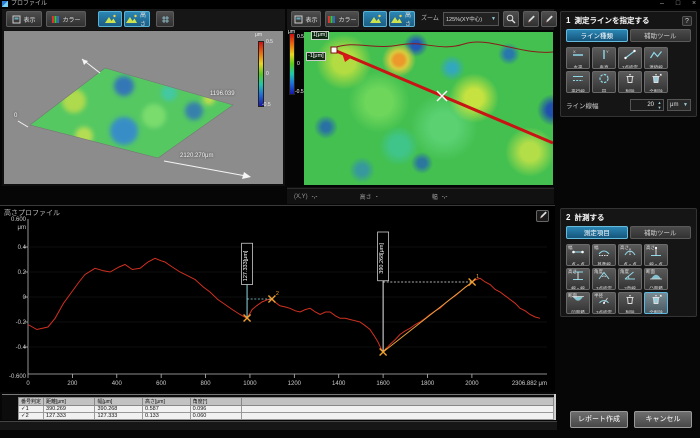 The height and width of the screenshot is (438, 700). What do you see at coordinates (471, 19) in the screenshot?
I see `zoom-select: 125%(XY中心) ▼` at bounding box center [471, 19].